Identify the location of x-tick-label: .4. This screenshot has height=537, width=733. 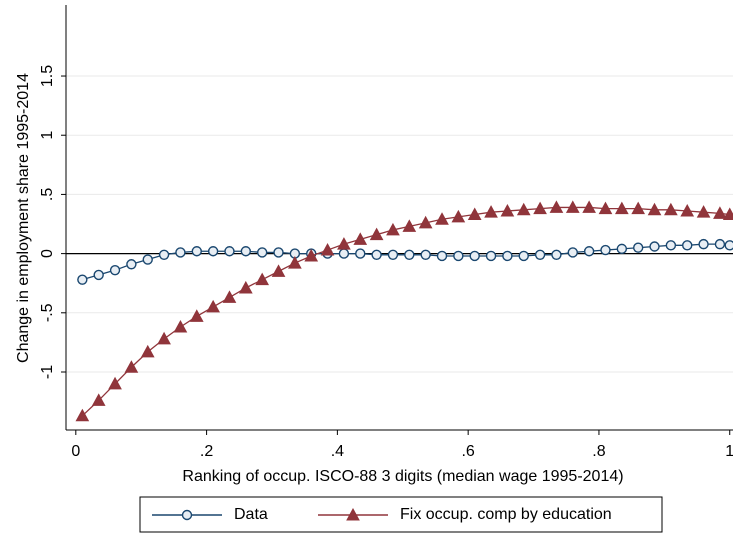
(337, 451).